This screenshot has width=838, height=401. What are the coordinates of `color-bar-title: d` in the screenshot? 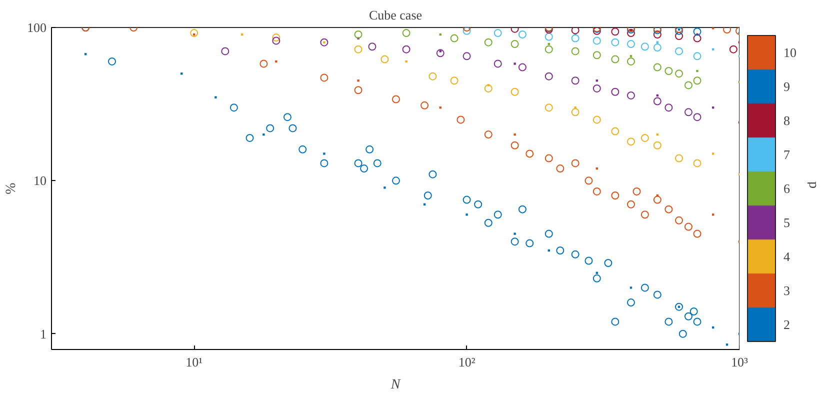 It's located at (812, 185).